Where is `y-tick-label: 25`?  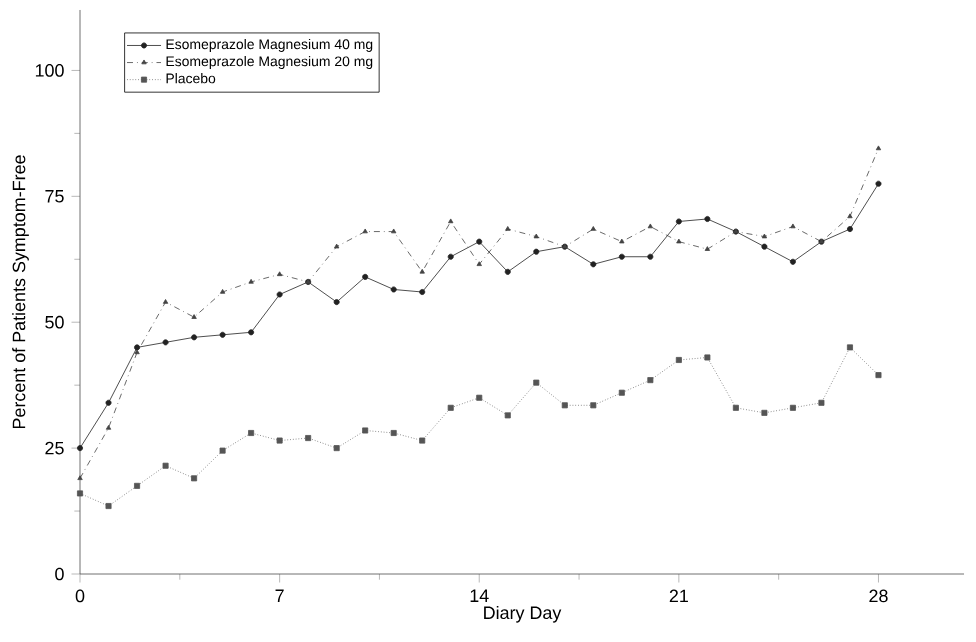
y-tick-label: 25 is located at coordinates (54, 448).